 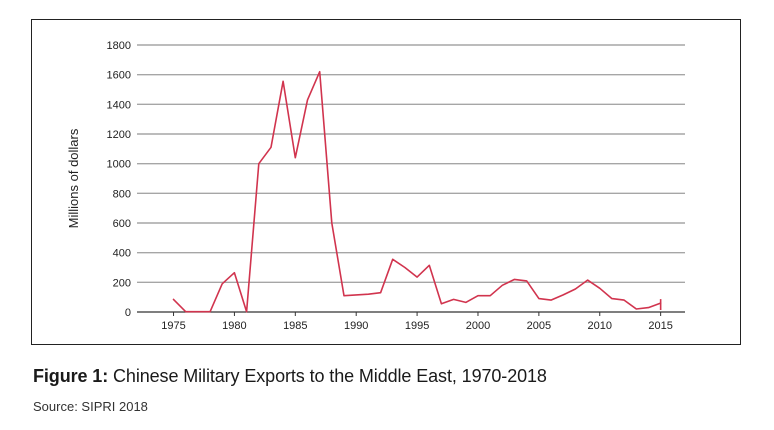 I want to click on y-tick-label: 600, so click(x=122, y=224).